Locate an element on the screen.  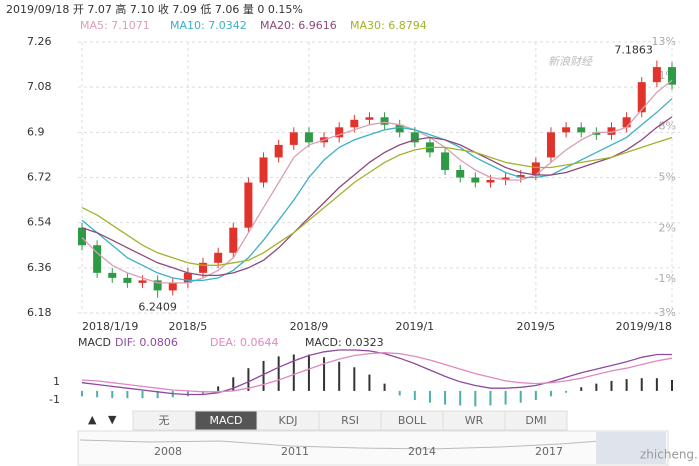
x-tick-label: 2019/5 is located at coordinates (535, 326).